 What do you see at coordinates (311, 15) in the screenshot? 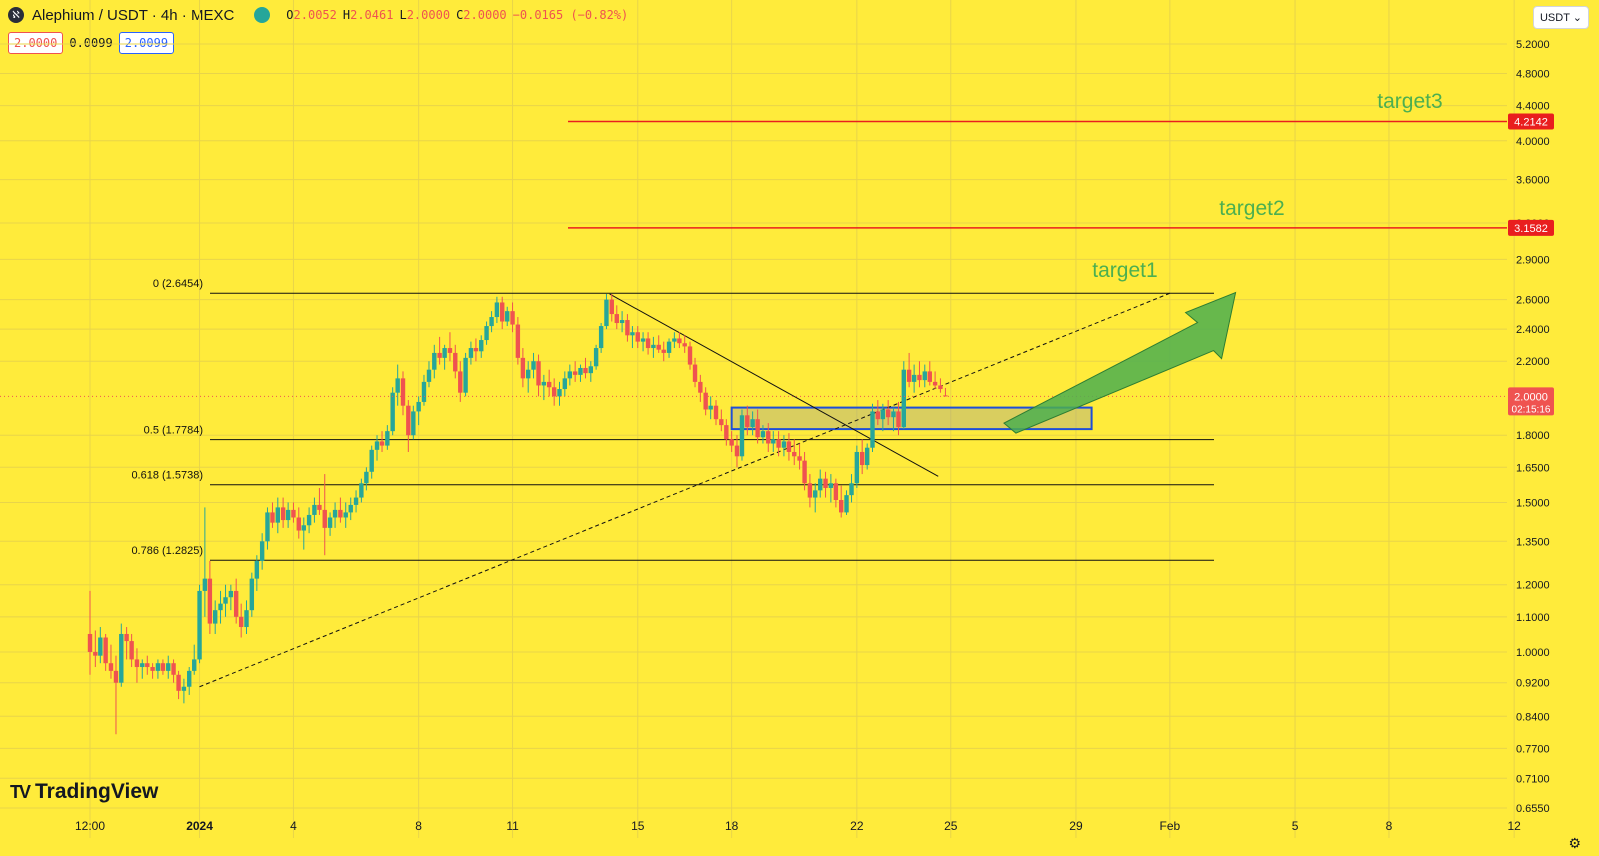
I see `ohlc-open: O2.0052` at bounding box center [311, 15].